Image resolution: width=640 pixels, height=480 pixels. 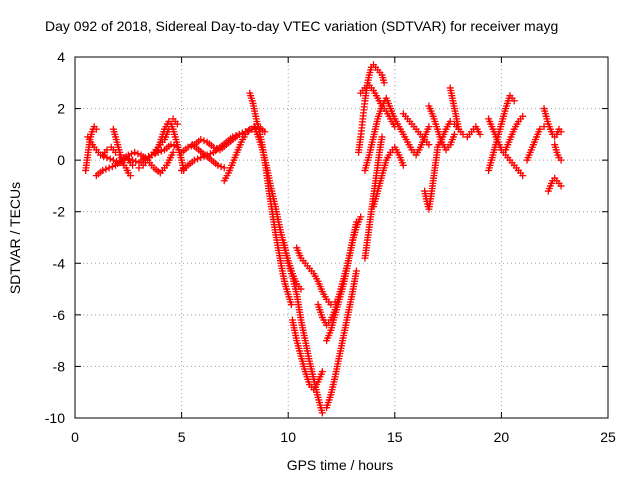 I want to click on y-tick-label: -8, so click(x=59, y=366).